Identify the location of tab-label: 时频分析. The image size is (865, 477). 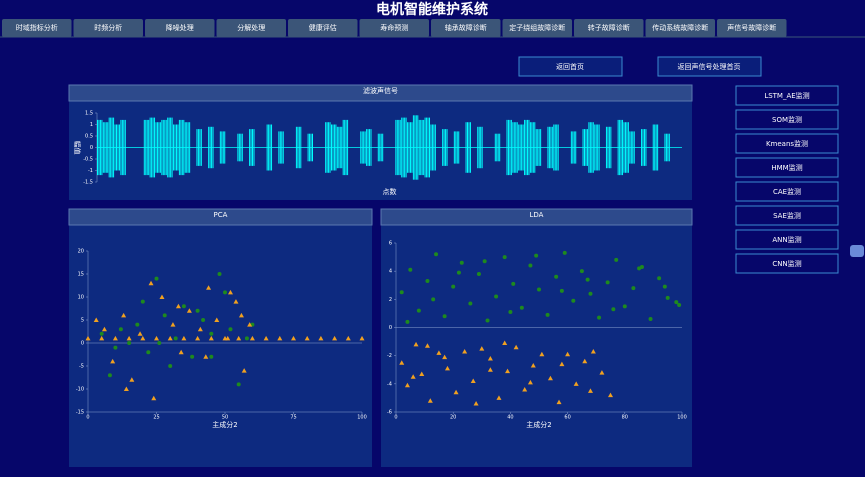
(108, 27).